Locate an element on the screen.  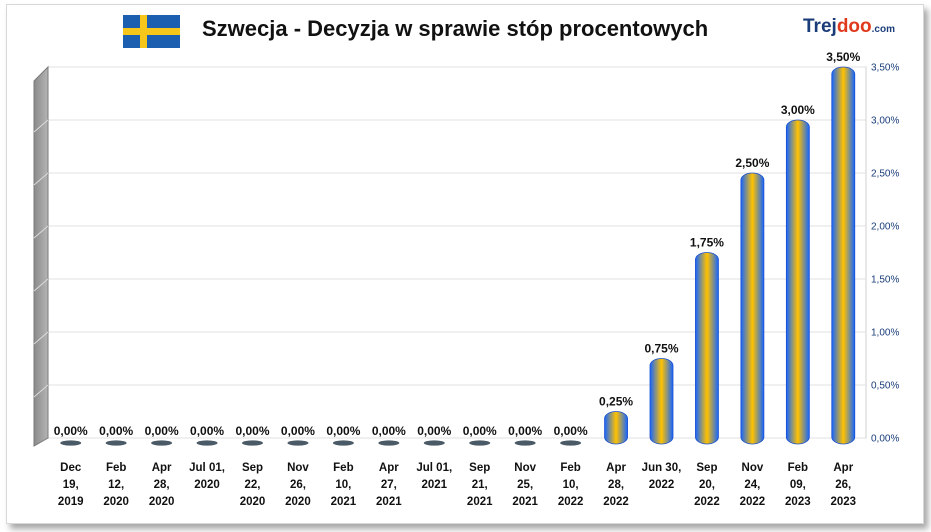
logo-text-domain: .com is located at coordinates (883, 29).